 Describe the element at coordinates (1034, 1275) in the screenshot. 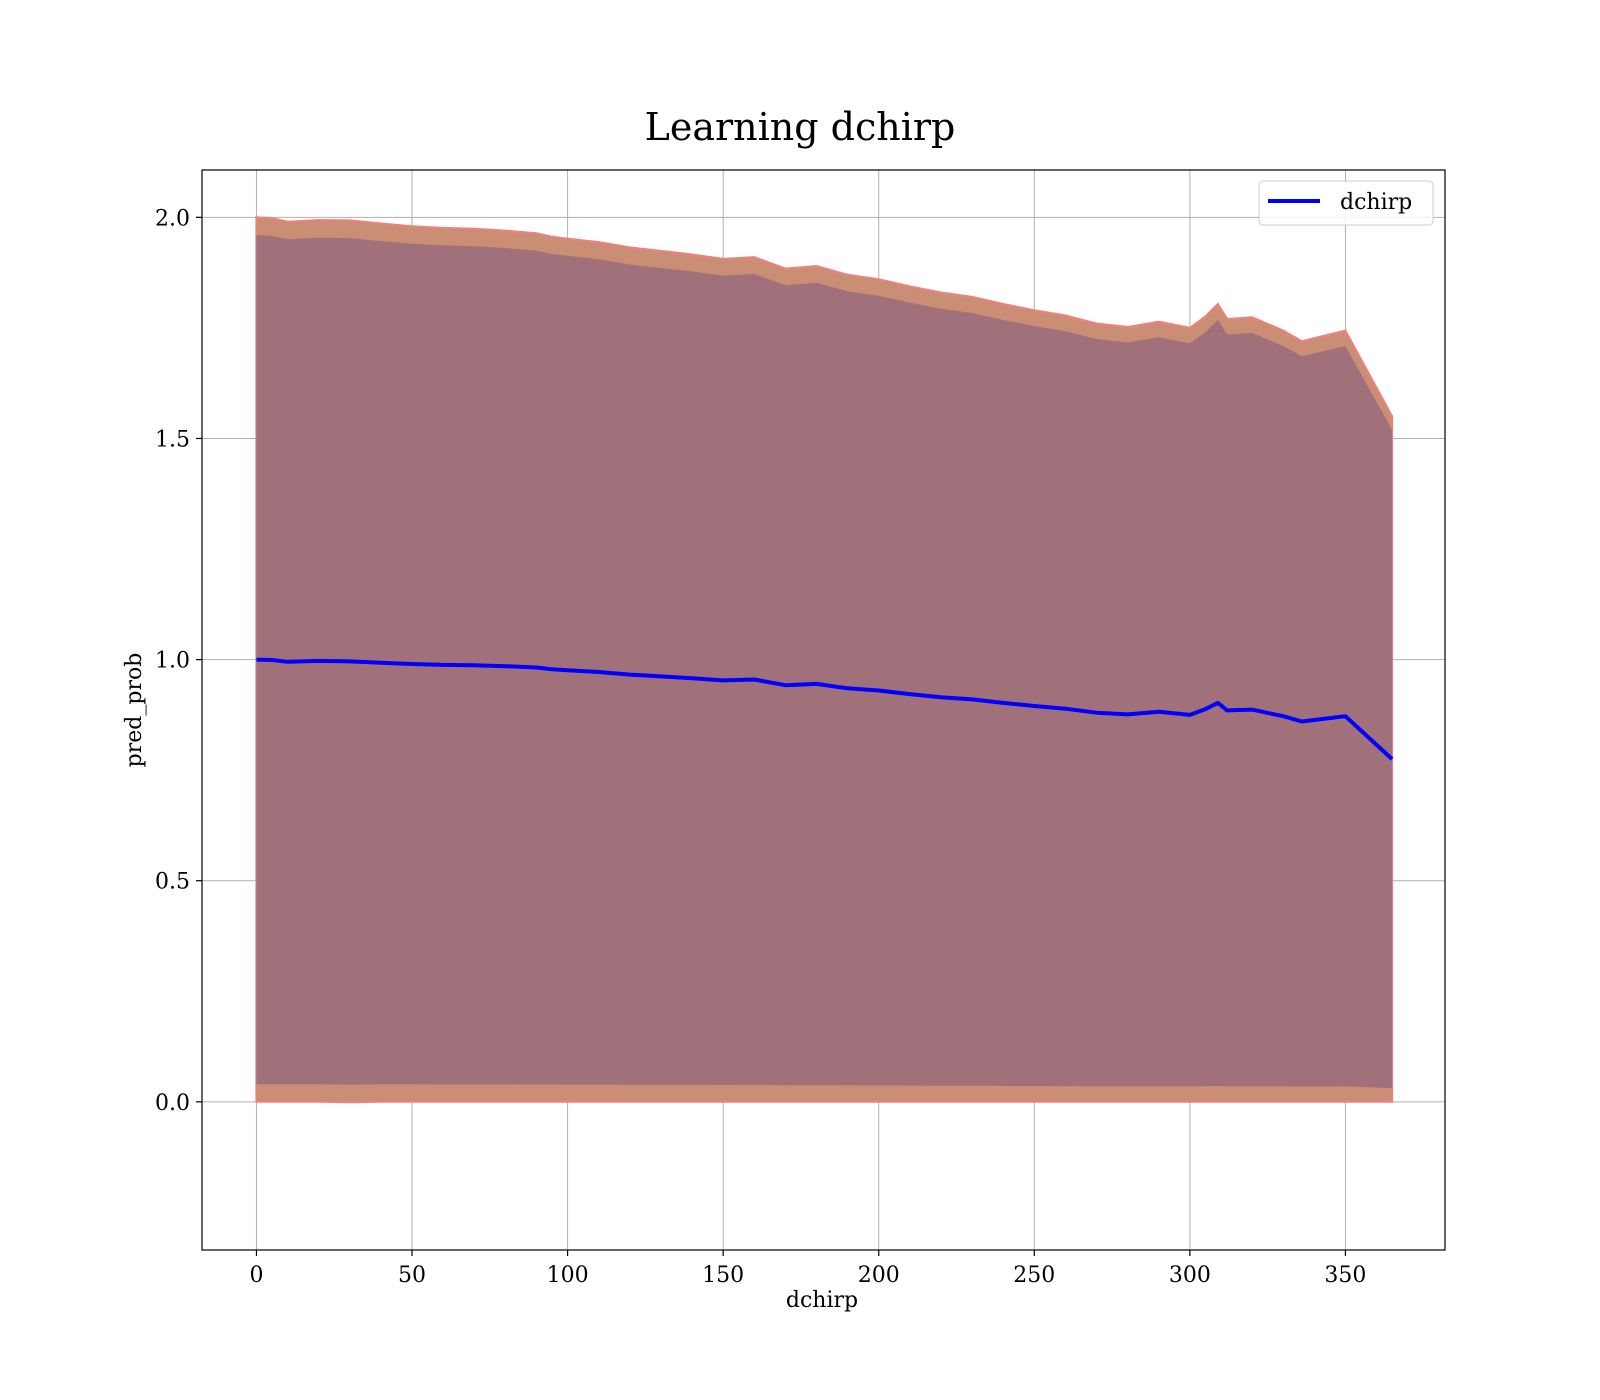

I see `x-tick-label: 250` at that location.